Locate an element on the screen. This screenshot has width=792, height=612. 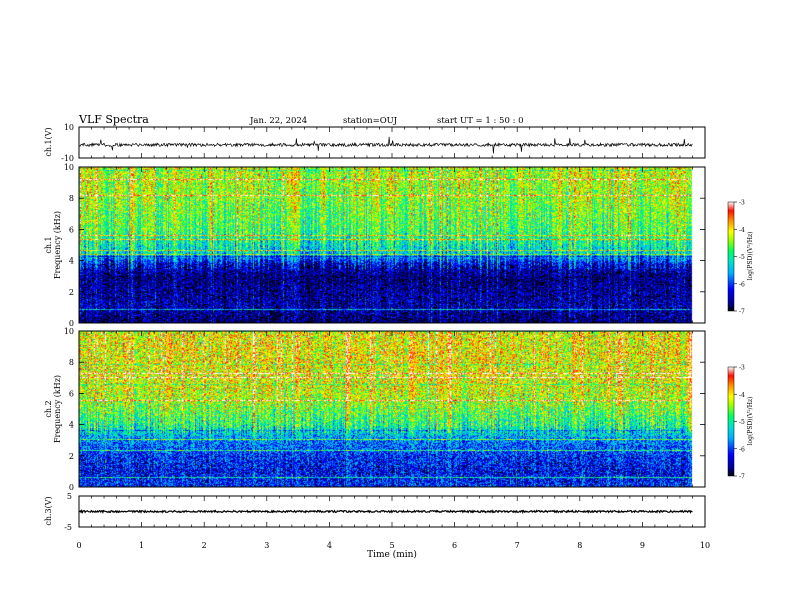
ch2-colorbar-tick-label: -3 is located at coordinates (742, 368).